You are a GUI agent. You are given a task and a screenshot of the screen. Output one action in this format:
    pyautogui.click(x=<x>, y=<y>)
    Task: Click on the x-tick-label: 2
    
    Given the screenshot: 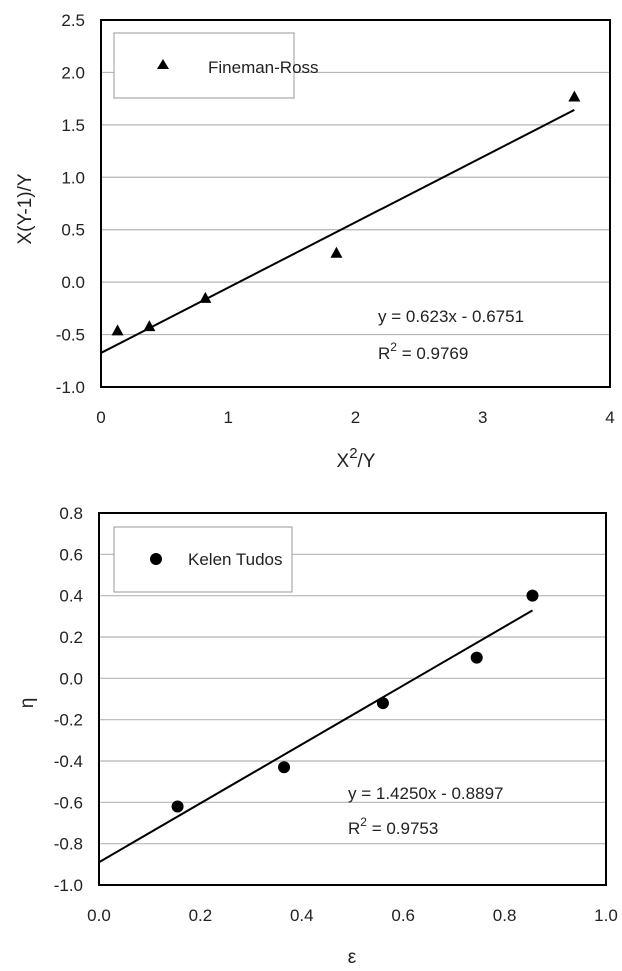 What is the action you would take?
    pyautogui.click(x=355, y=417)
    